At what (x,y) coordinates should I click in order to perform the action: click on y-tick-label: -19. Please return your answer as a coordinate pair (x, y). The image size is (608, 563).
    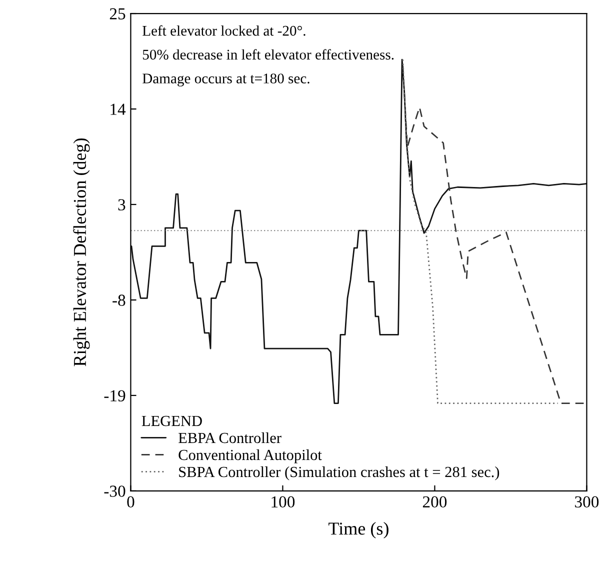
    Looking at the image, I should click on (115, 396).